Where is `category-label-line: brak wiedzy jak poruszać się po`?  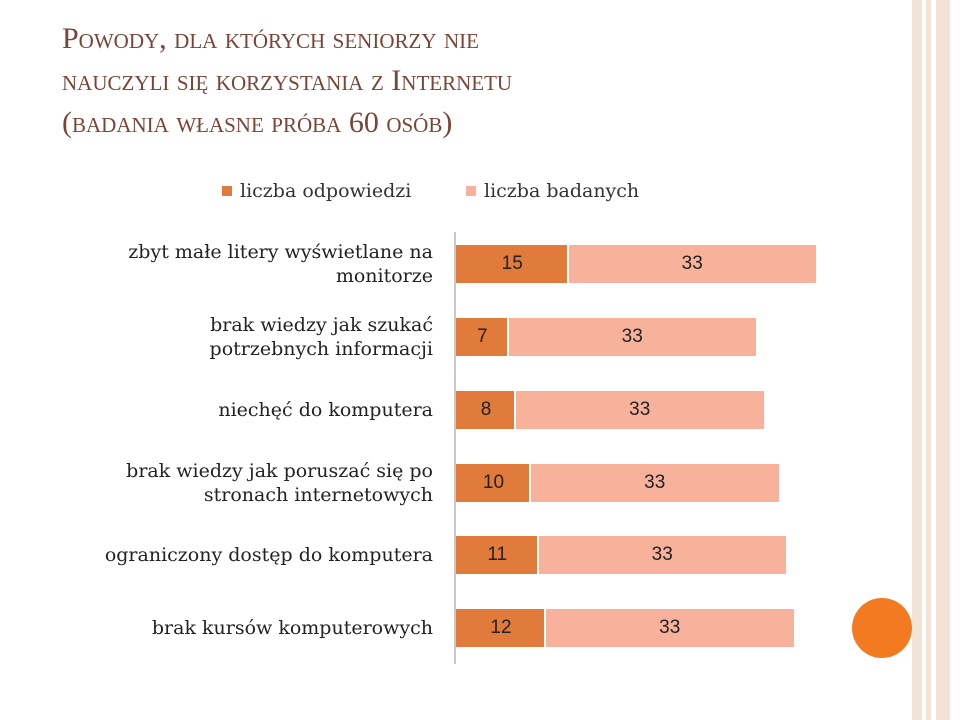
category-label-line: brak wiedzy jak poruszać się po is located at coordinates (223, 471).